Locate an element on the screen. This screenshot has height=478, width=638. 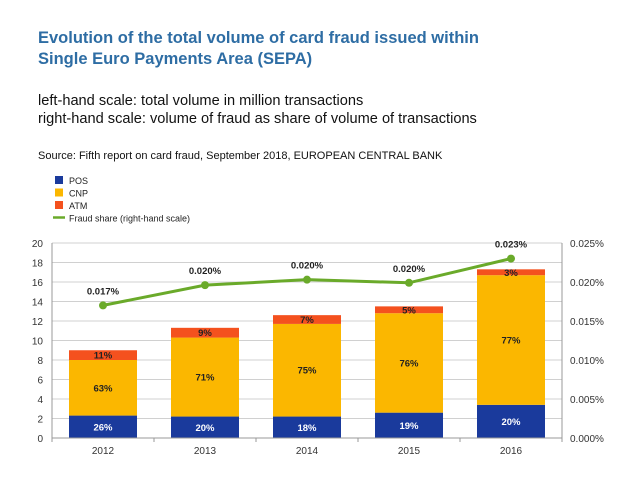
y-left-tick-label: 12 is located at coordinates (38, 322).